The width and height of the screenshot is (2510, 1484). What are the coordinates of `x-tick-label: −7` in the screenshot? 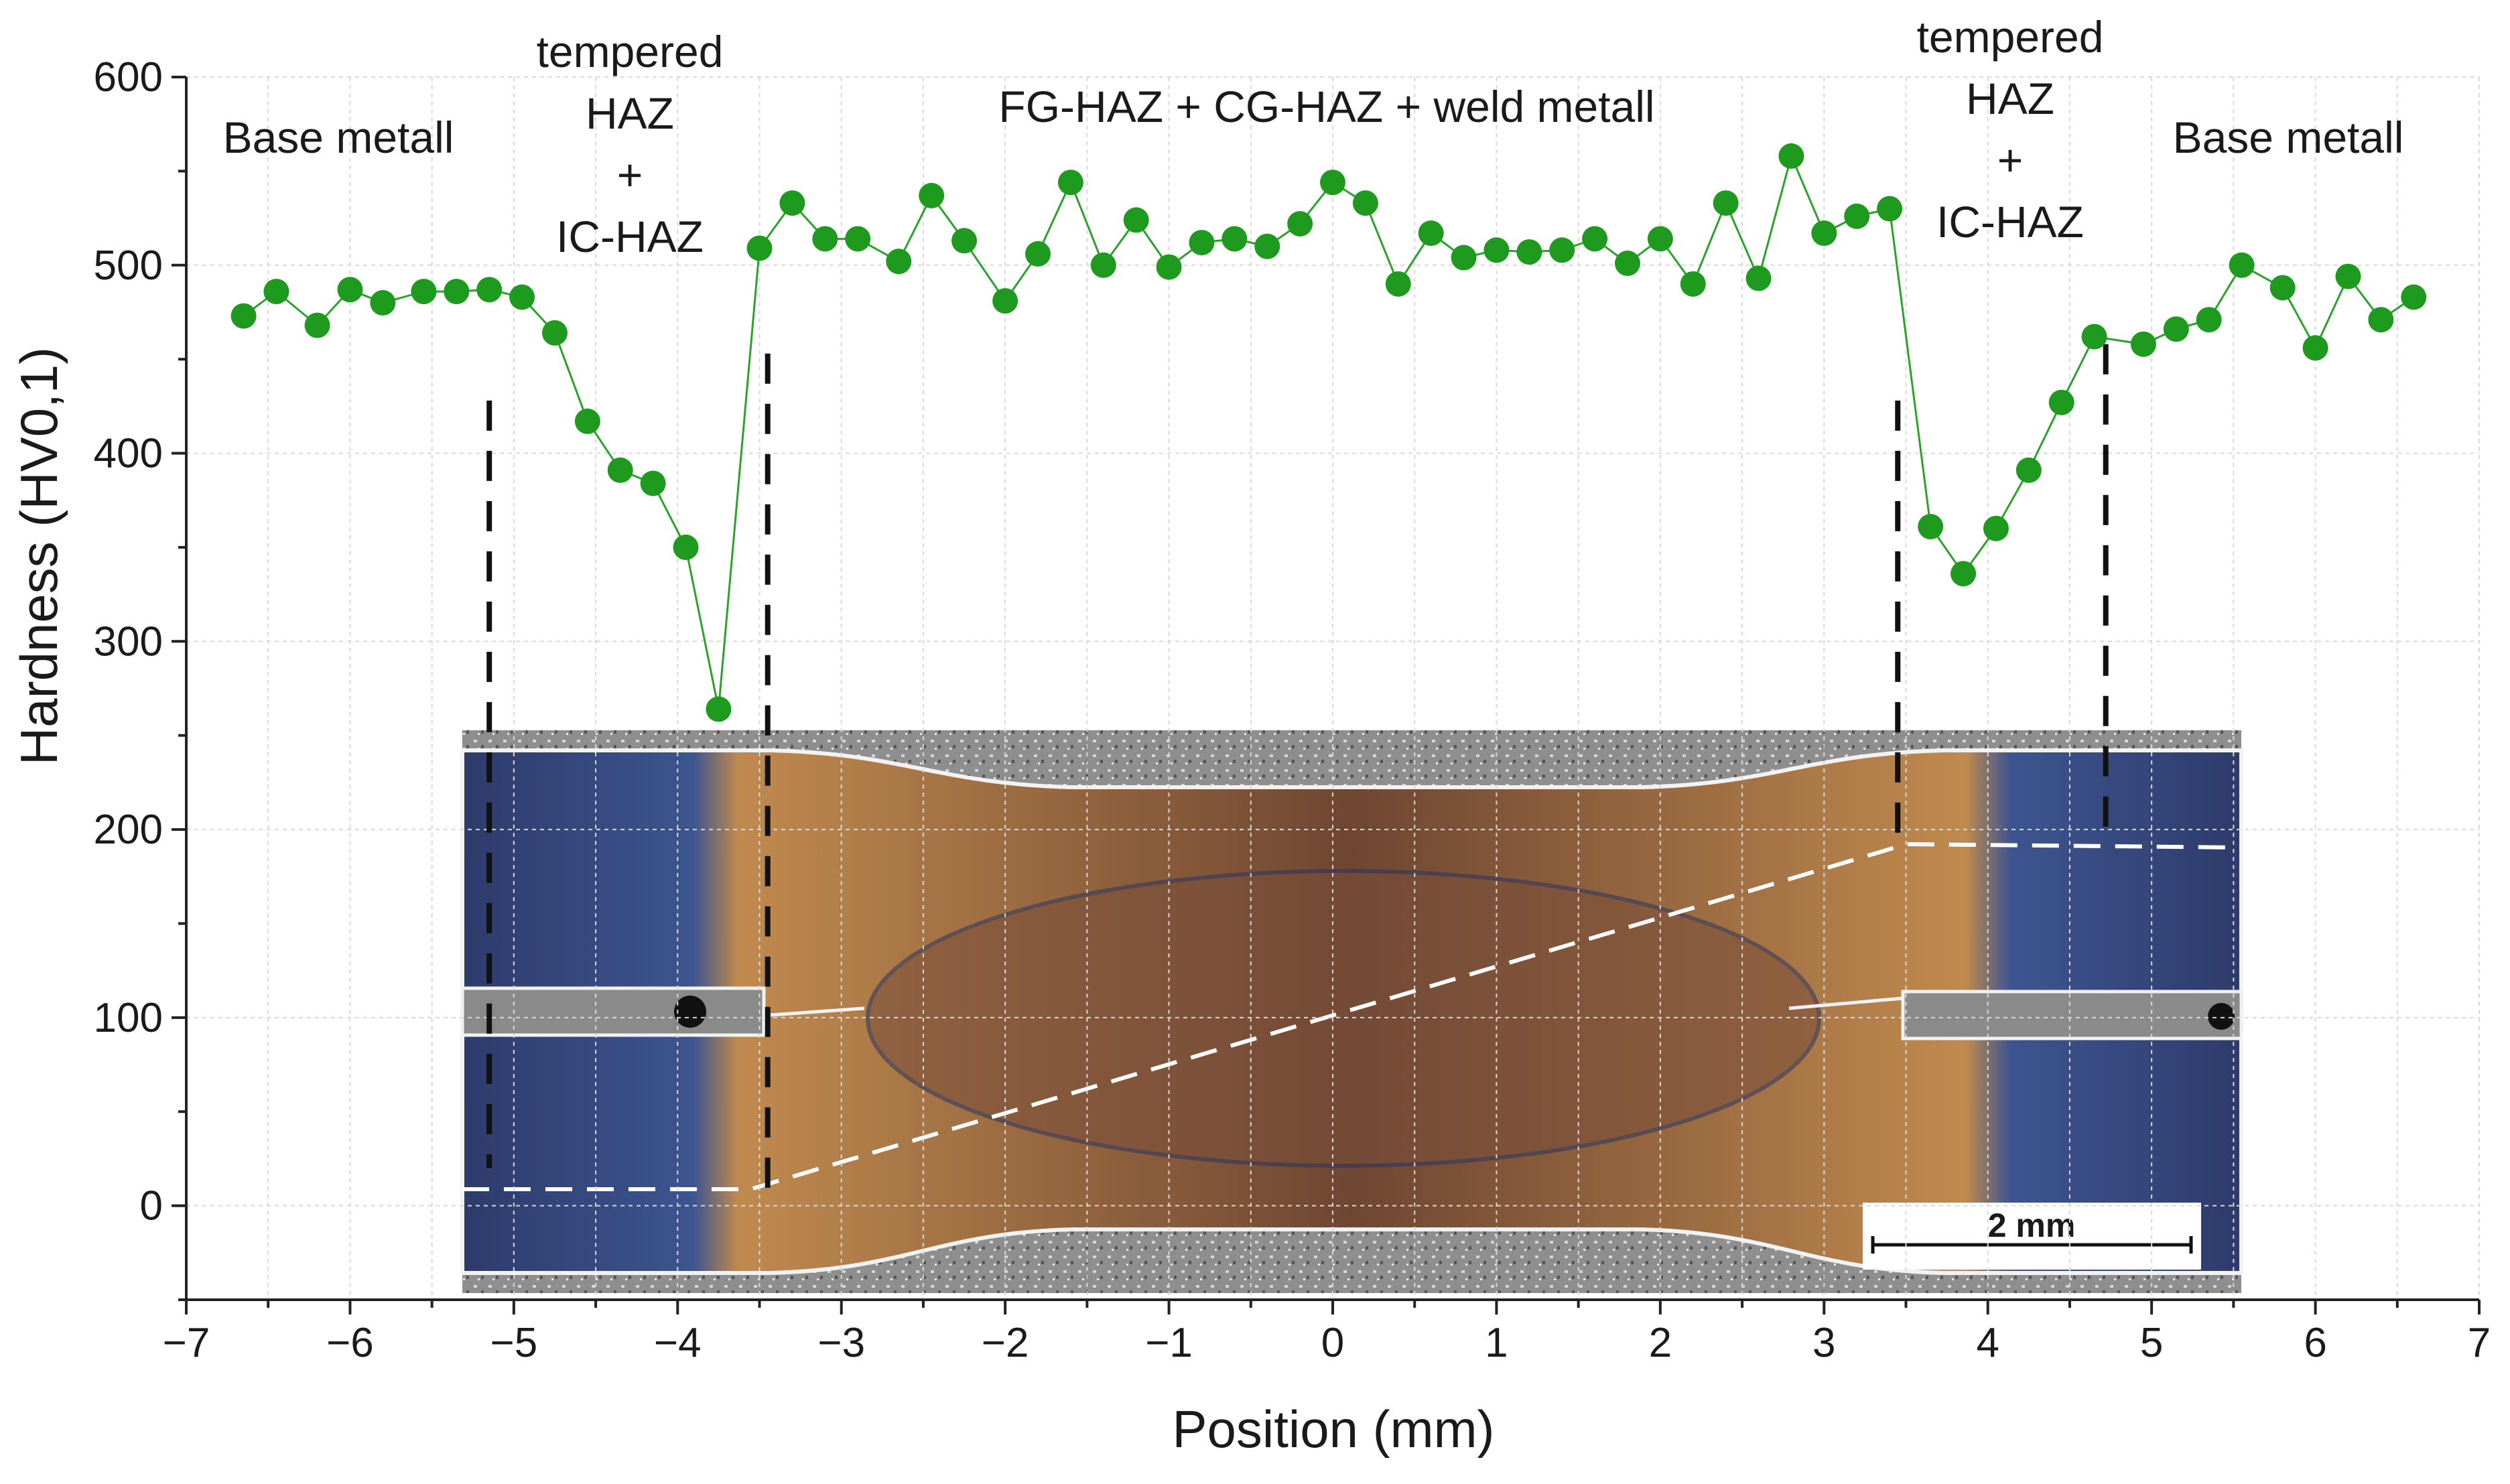 It's located at (186, 1343).